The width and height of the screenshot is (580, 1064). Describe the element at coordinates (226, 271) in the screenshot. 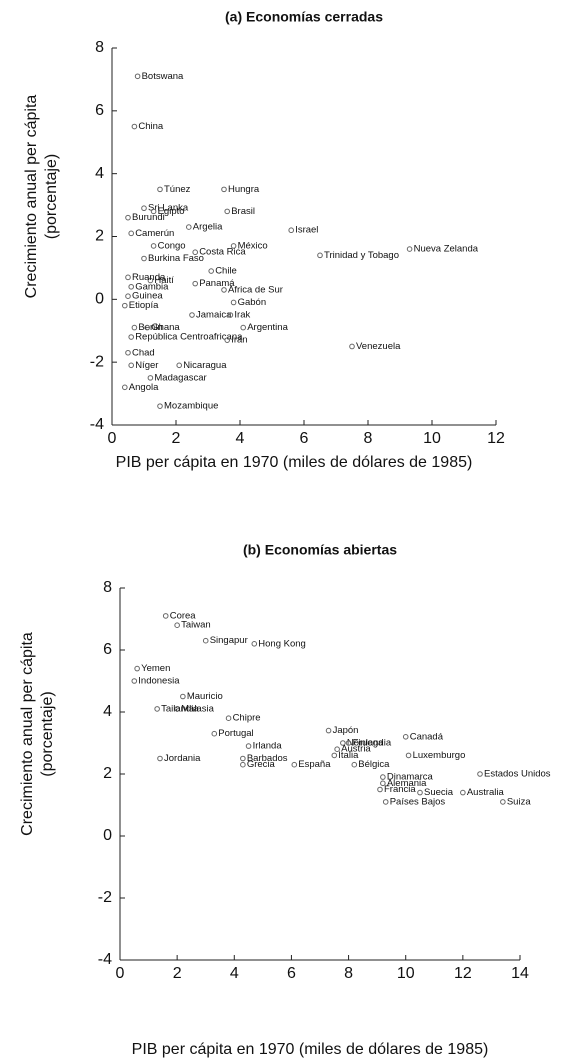

I see `point-label: Chile` at that location.